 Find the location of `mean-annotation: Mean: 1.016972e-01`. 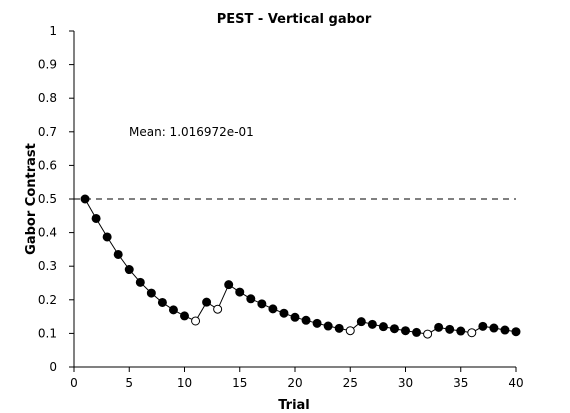

mean-annotation: Mean: 1.016972e-01 is located at coordinates (191, 132).